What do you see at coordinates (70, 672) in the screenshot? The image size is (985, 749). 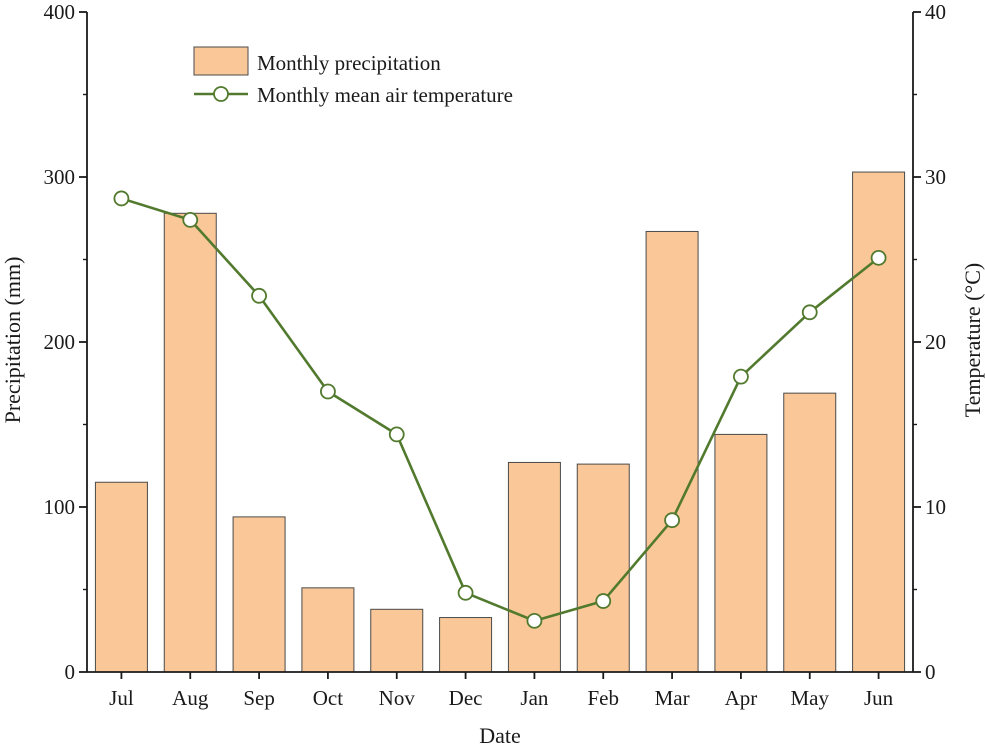 I see `left-tick-label: 0` at bounding box center [70, 672].